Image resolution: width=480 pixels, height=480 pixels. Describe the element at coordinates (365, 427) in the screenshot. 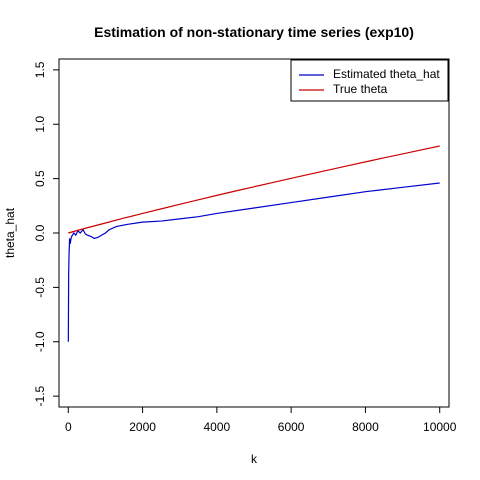

I see `x-tick-label: 8000` at that location.